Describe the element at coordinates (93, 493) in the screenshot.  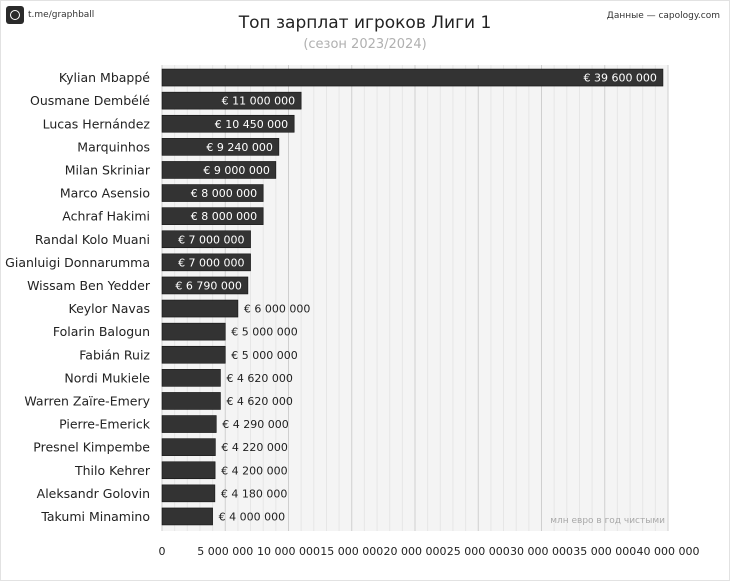
I see `category-label: Aleksandr Golovin` at that location.